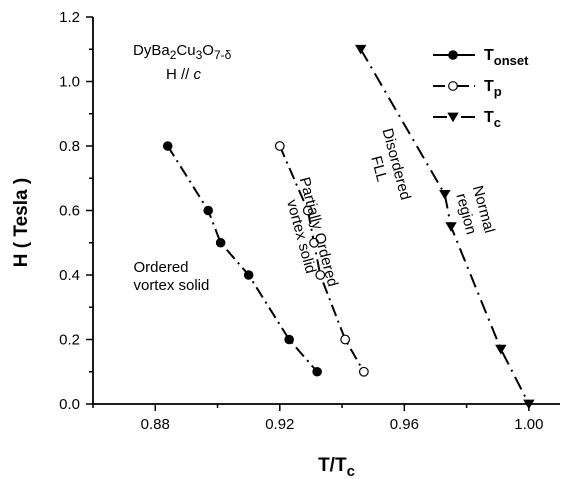  I want to click on y-tick-label: 0.0, so click(69, 404).